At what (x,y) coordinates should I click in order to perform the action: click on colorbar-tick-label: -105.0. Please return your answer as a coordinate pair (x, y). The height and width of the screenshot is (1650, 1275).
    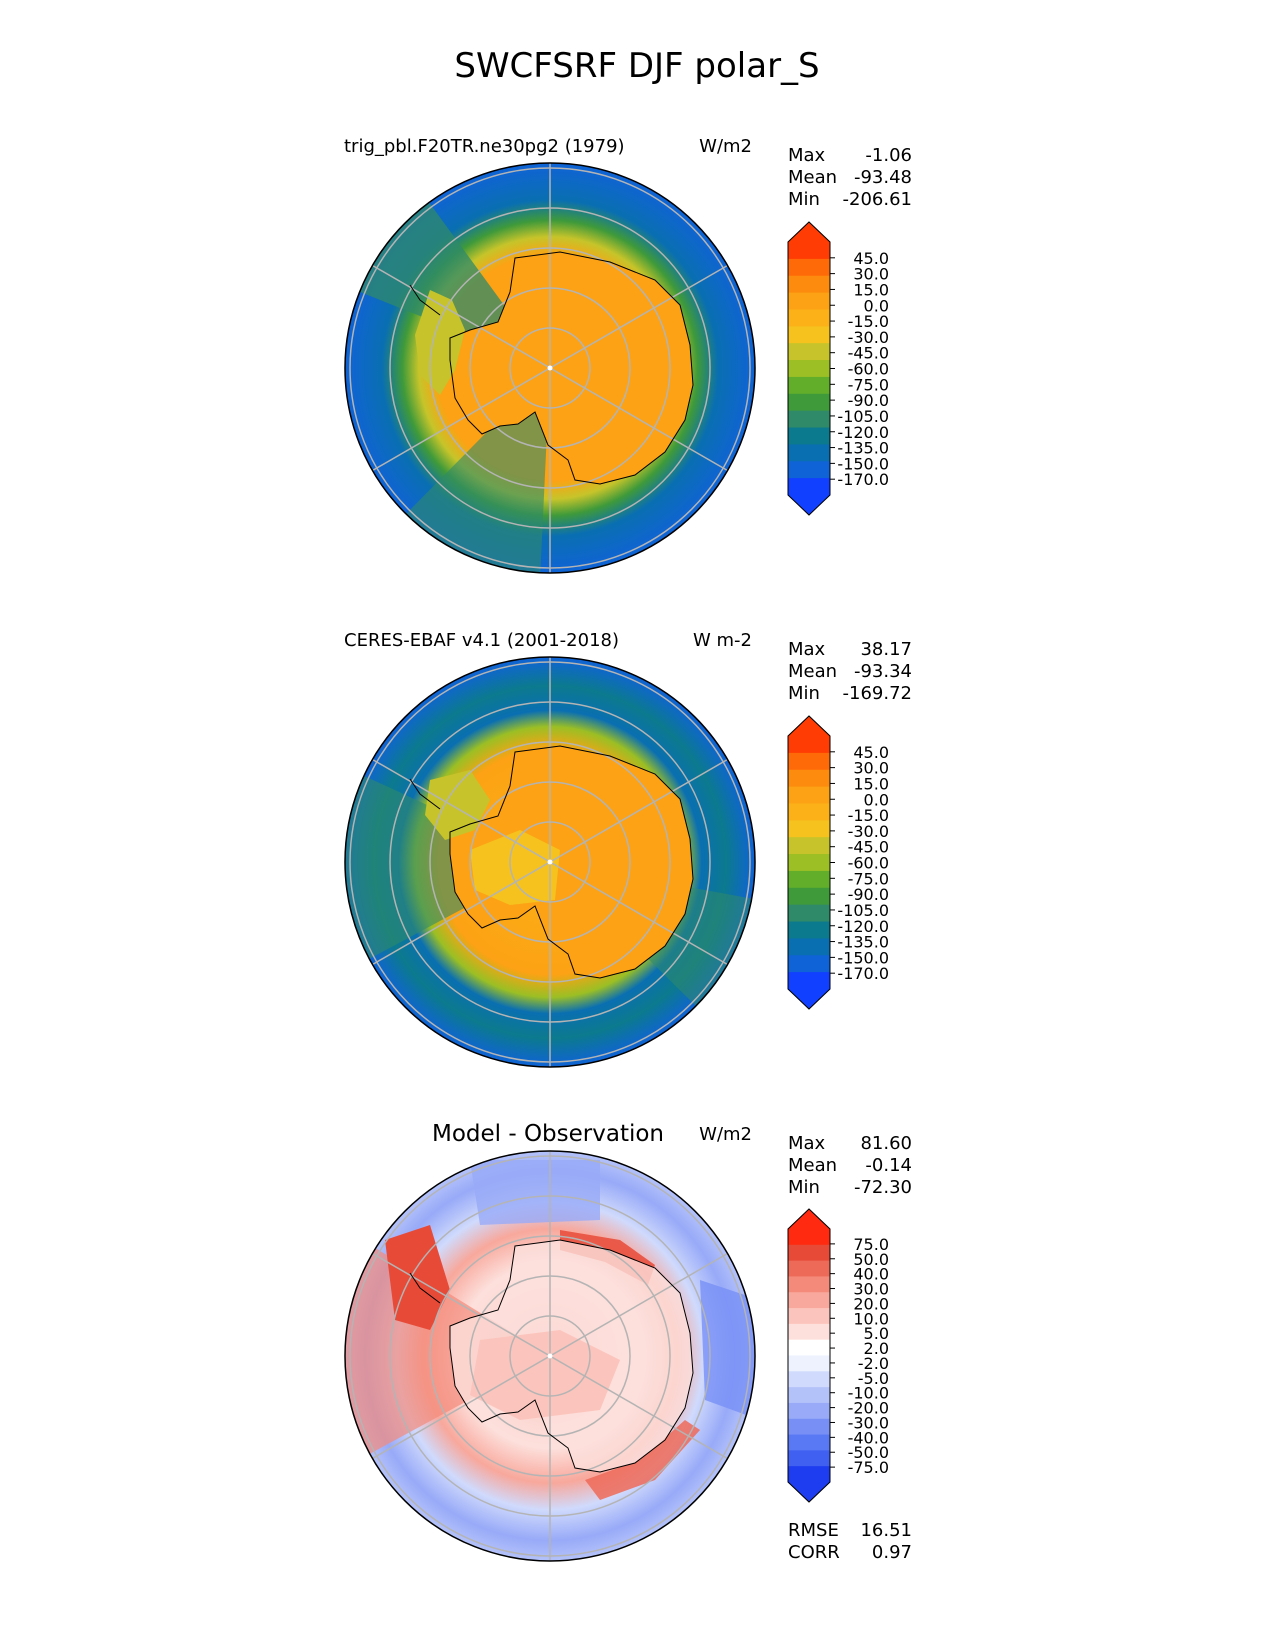
    Looking at the image, I should click on (863, 910).